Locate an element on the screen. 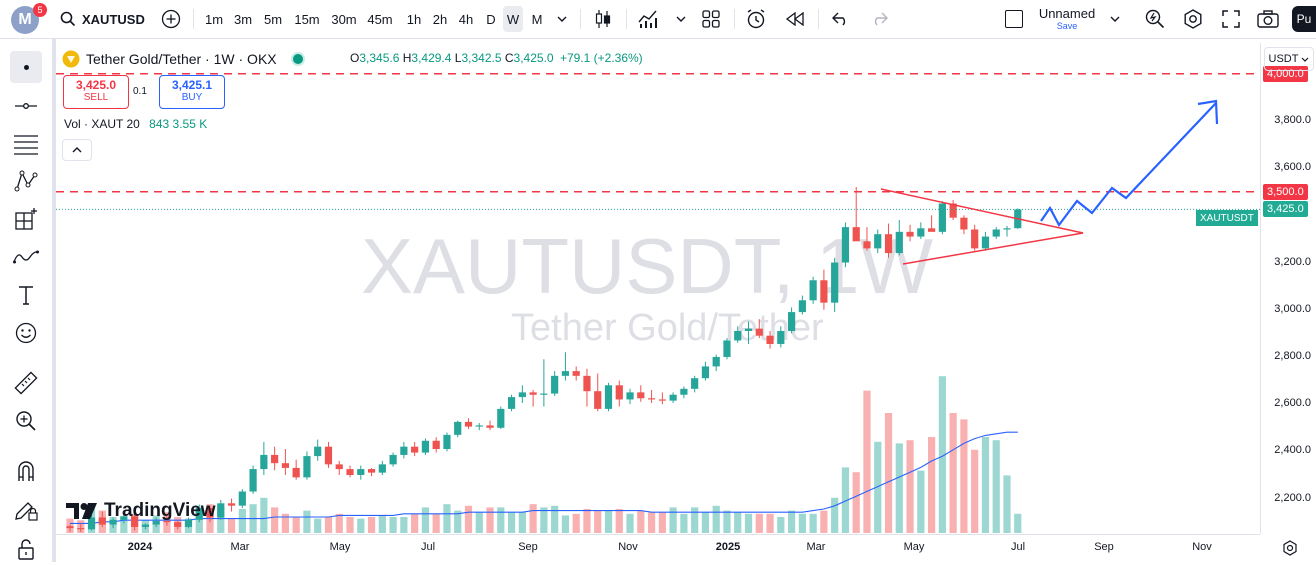  camera-icon is located at coordinates (1268, 19).